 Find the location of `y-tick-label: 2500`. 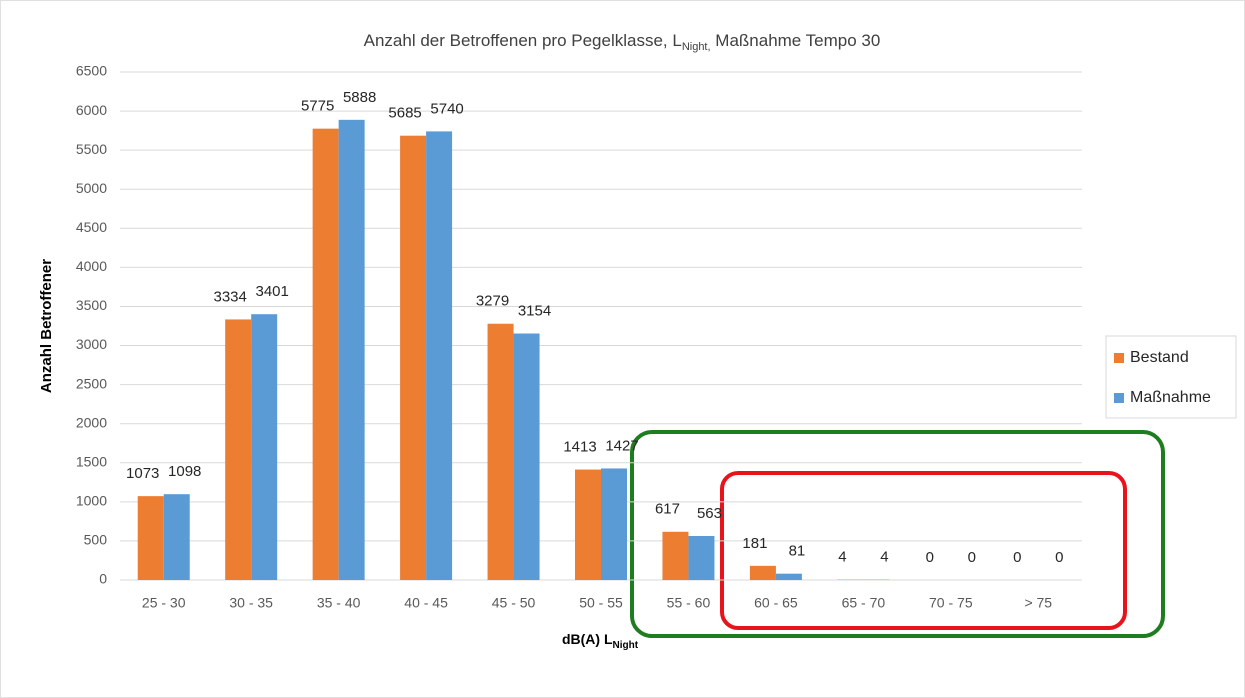

y-tick-label: 2500 is located at coordinates (91, 383).